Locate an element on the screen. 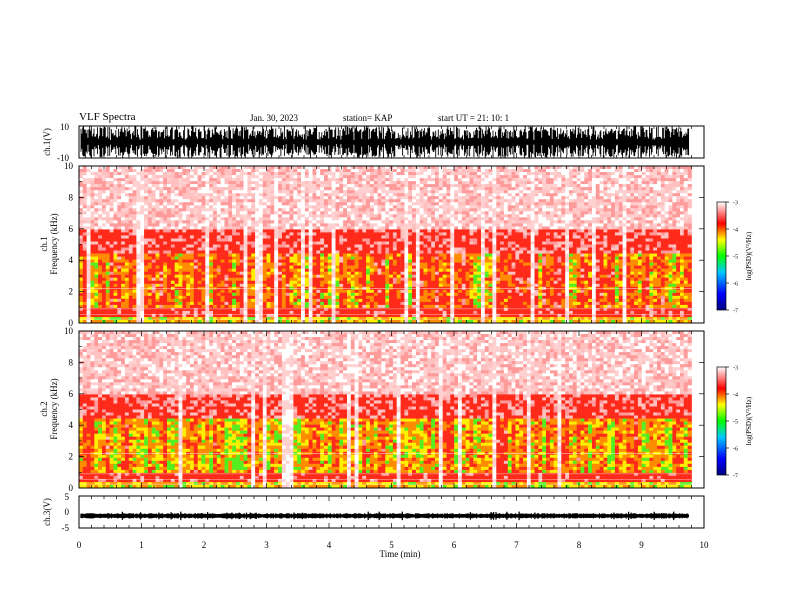 The height and width of the screenshot is (612, 792). ch1-colorbar: -3 -4 -5 -6 -7 log(PSD)(V²/Hz) is located at coordinates (734, 258).